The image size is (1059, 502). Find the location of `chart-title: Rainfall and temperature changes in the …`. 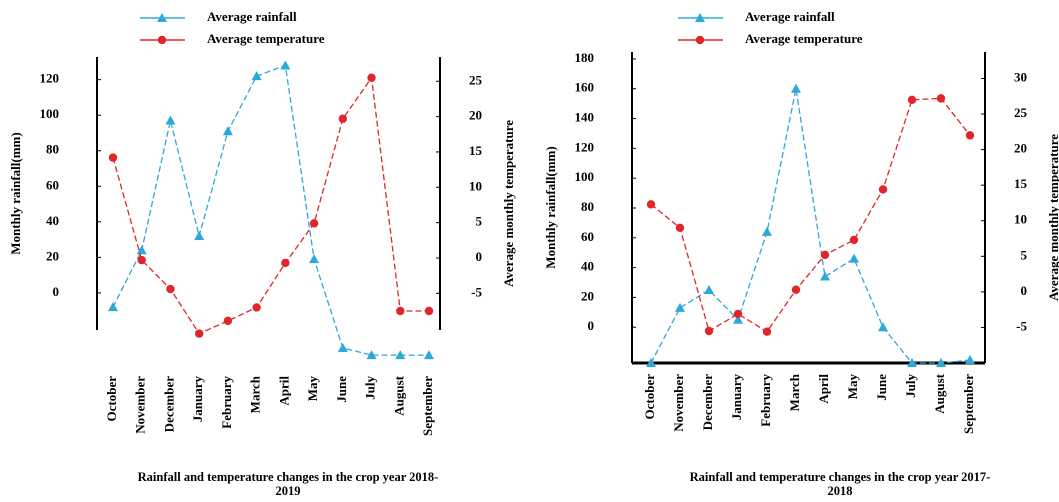

chart-title: Rainfall and temperature changes in the … is located at coordinates (288, 484).